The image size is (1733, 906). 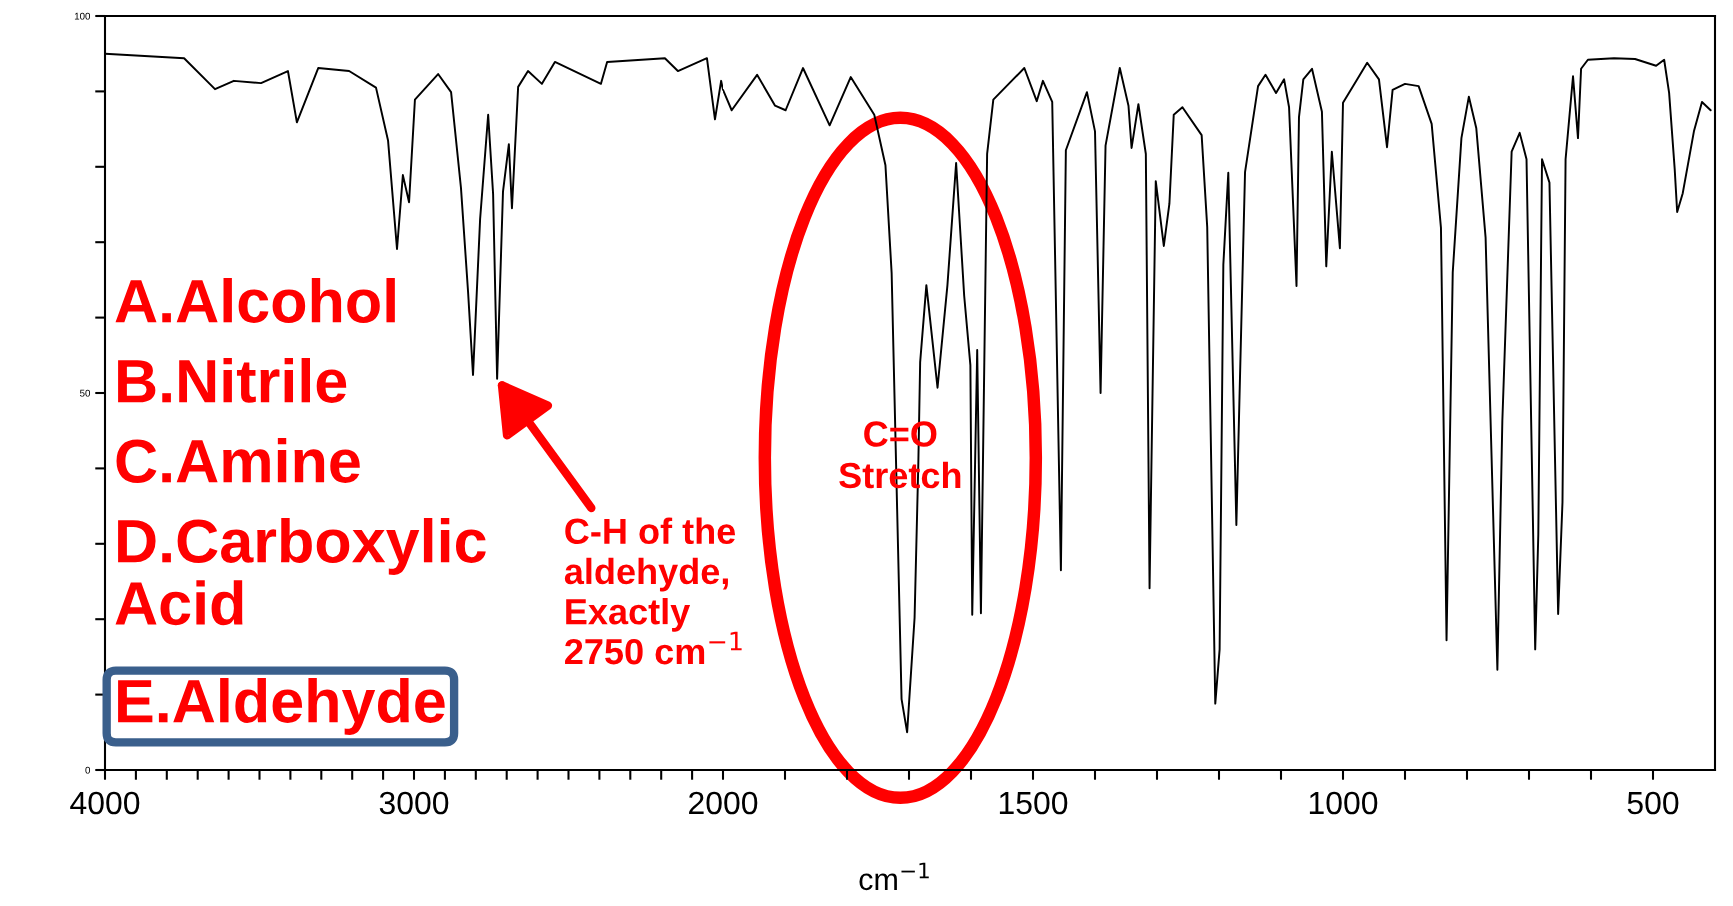 I want to click on y-tick-label: 50, so click(x=85, y=393).